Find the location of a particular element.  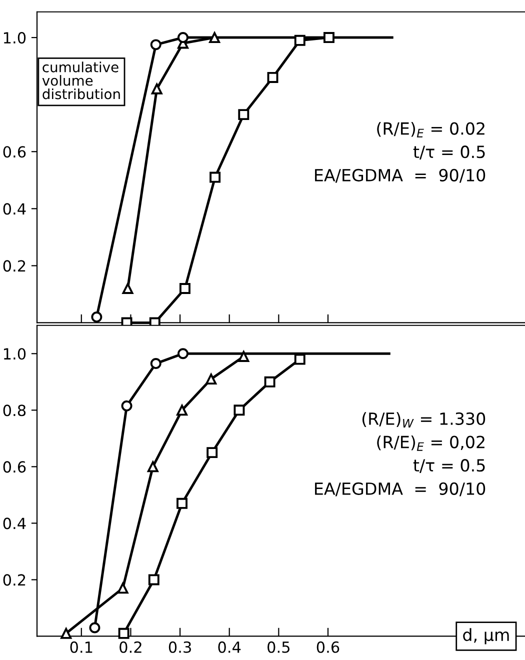

x-tick-label: 0.3 is located at coordinates (179, 647).